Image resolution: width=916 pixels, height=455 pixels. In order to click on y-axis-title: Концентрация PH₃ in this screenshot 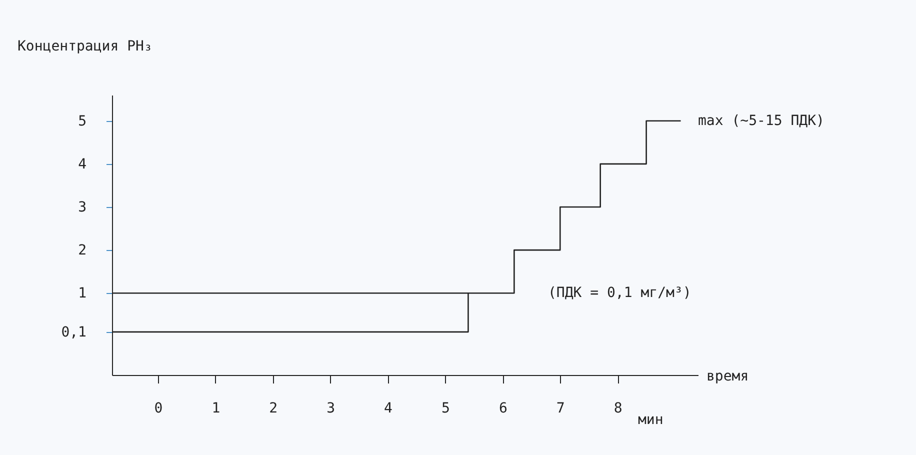, I will do `click(85, 46)`.